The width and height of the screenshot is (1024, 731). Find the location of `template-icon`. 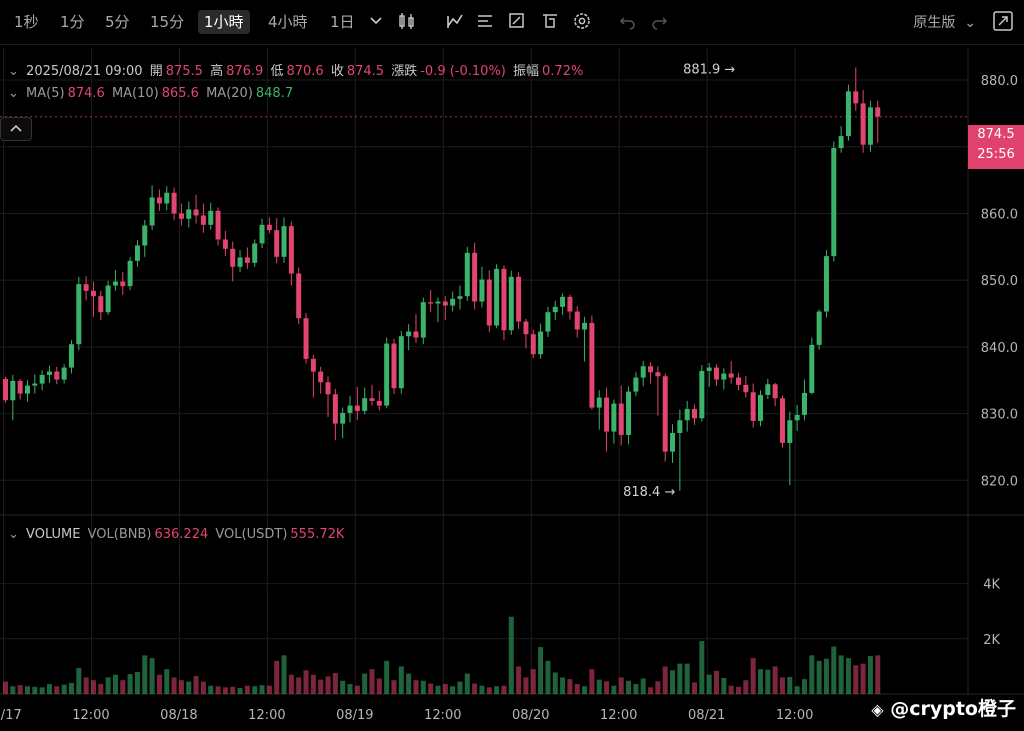

template-icon is located at coordinates (550, 21).